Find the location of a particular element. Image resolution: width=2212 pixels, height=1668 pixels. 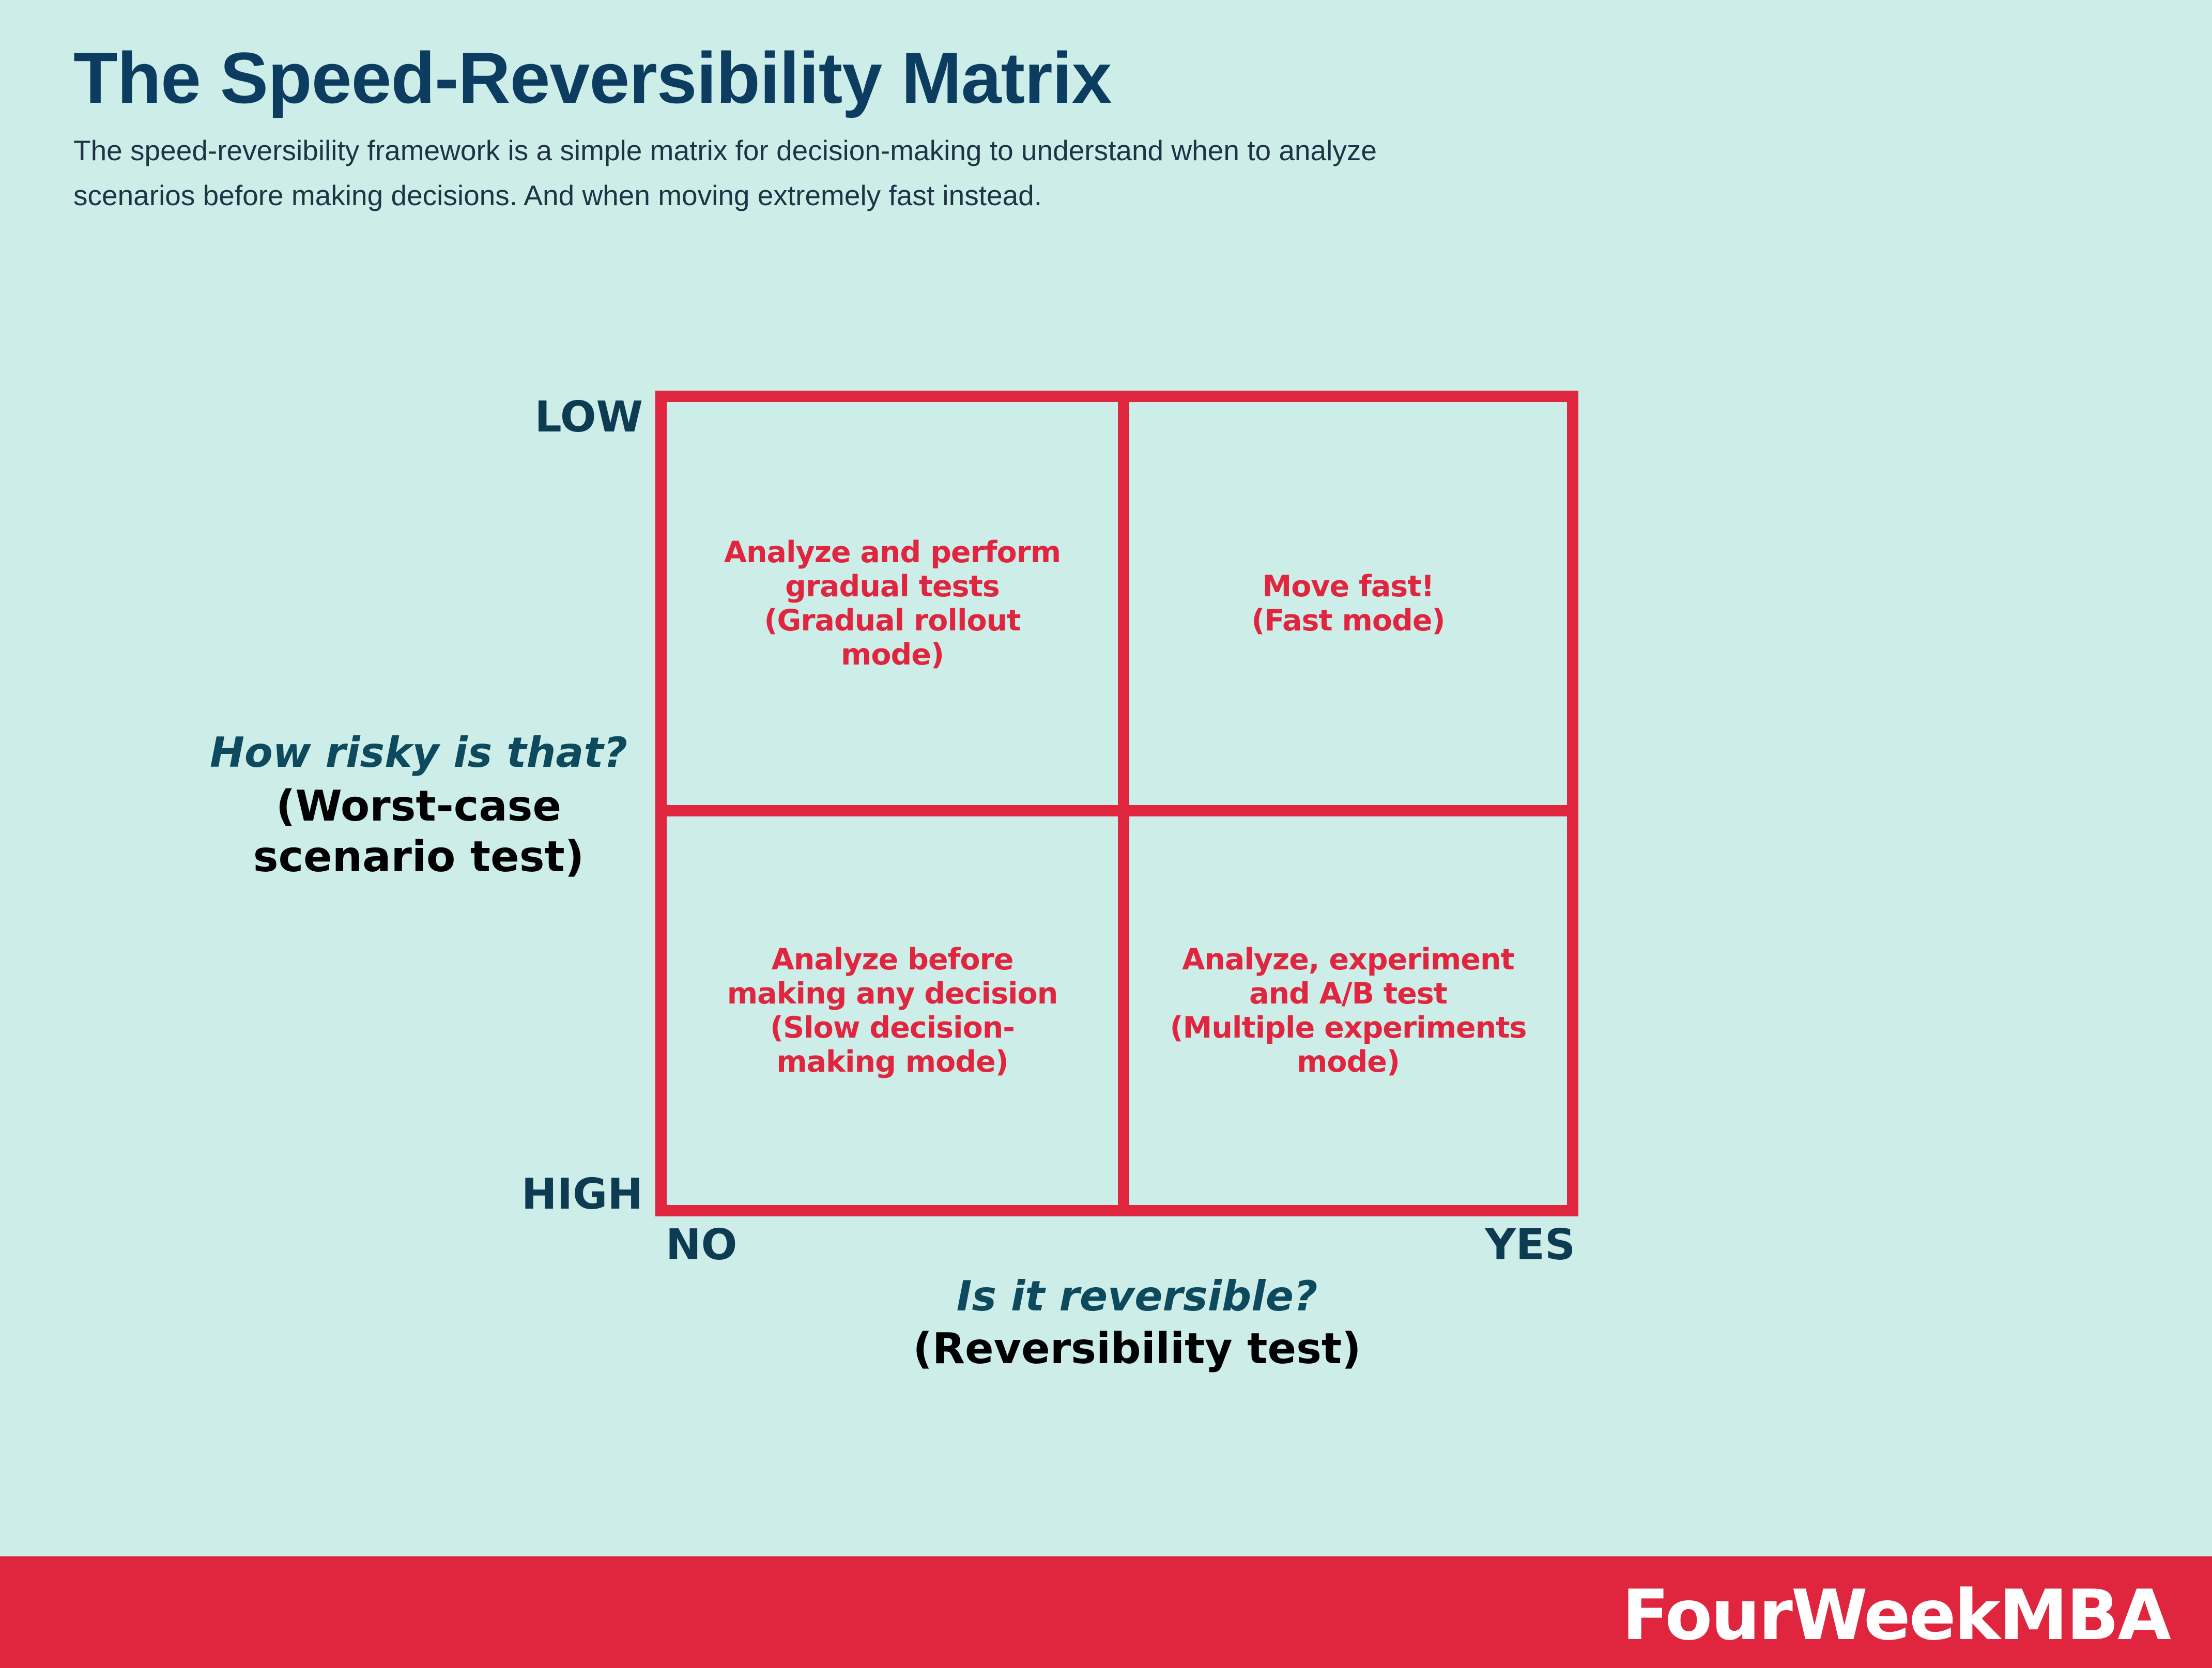

quadrant-line: and A/B test is located at coordinates (1348, 994).